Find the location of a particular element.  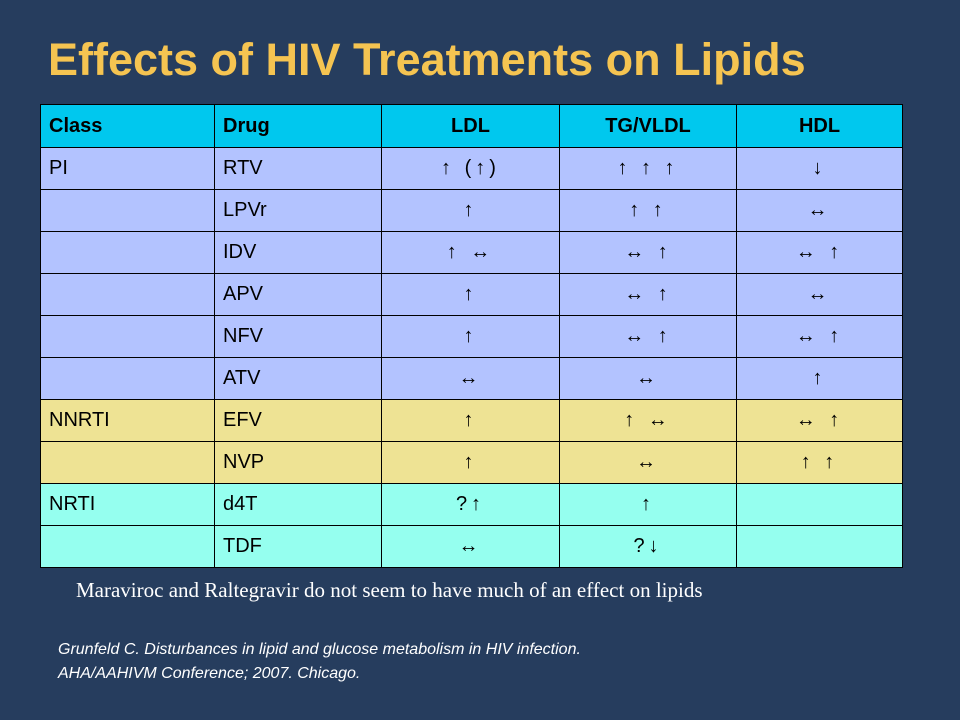

tg-vldl-cell: ↑ is located at coordinates (648, 504).